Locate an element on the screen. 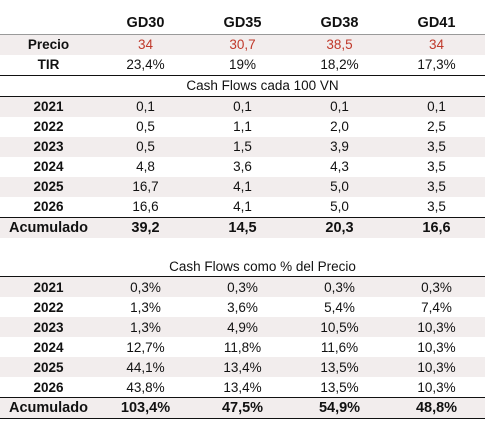 The image size is (485, 432). total-cell: 47,5% is located at coordinates (242, 408).